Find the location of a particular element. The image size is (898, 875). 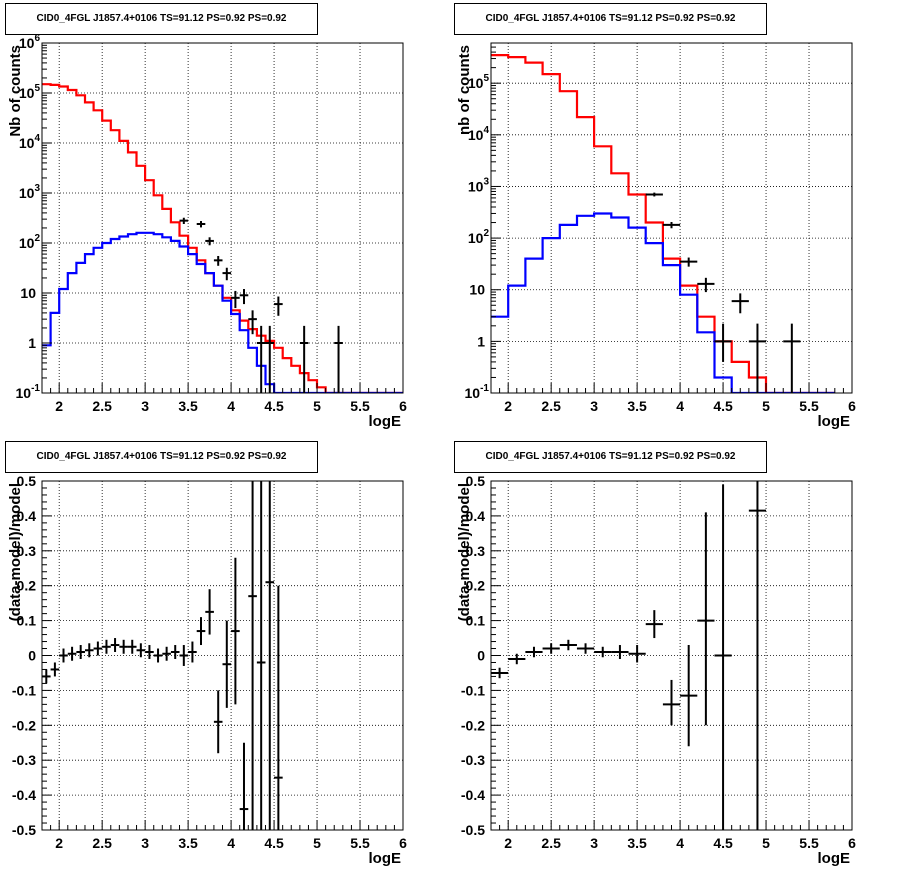

y-tick-label: 10³ is located at coordinates (30, 192).